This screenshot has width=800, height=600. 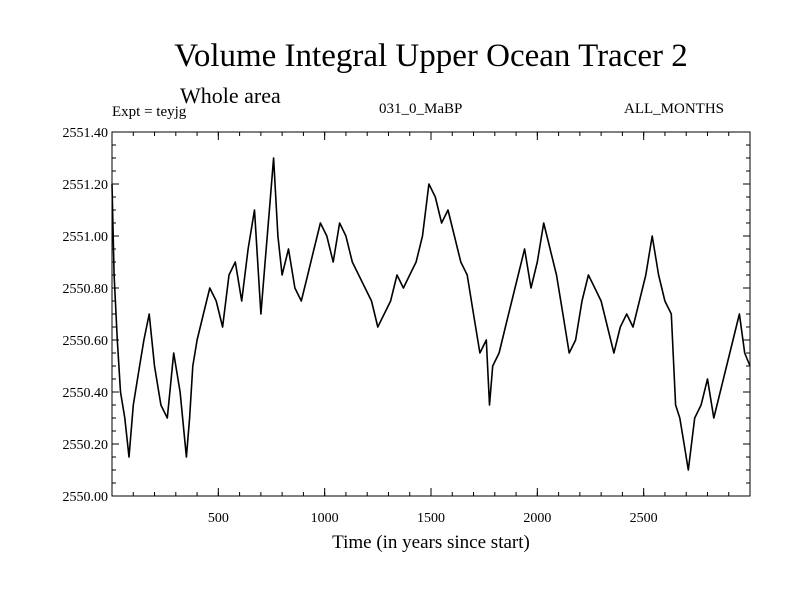 I want to click on y-tick-label: 2551.20, so click(x=86, y=185).